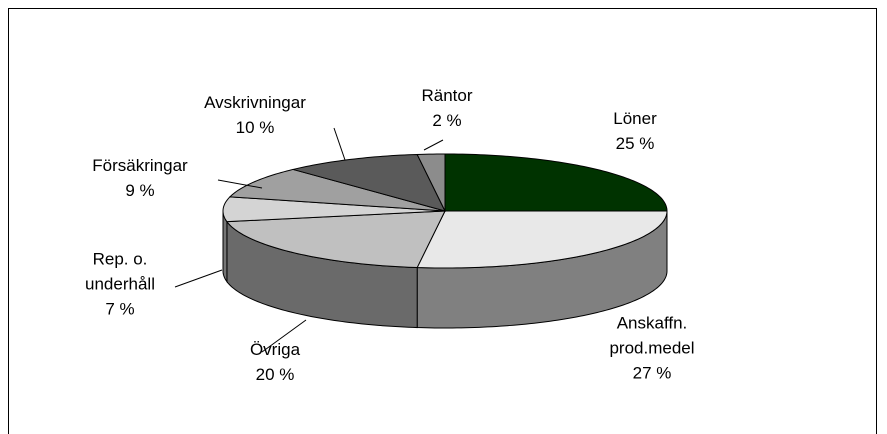  I want to click on value-label: 2 %, so click(447, 120).